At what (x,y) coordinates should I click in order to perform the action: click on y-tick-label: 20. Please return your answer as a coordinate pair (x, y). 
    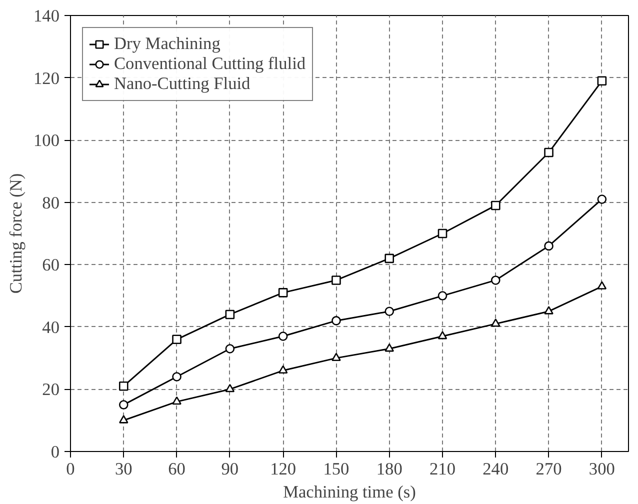
    Looking at the image, I should click on (51, 390).